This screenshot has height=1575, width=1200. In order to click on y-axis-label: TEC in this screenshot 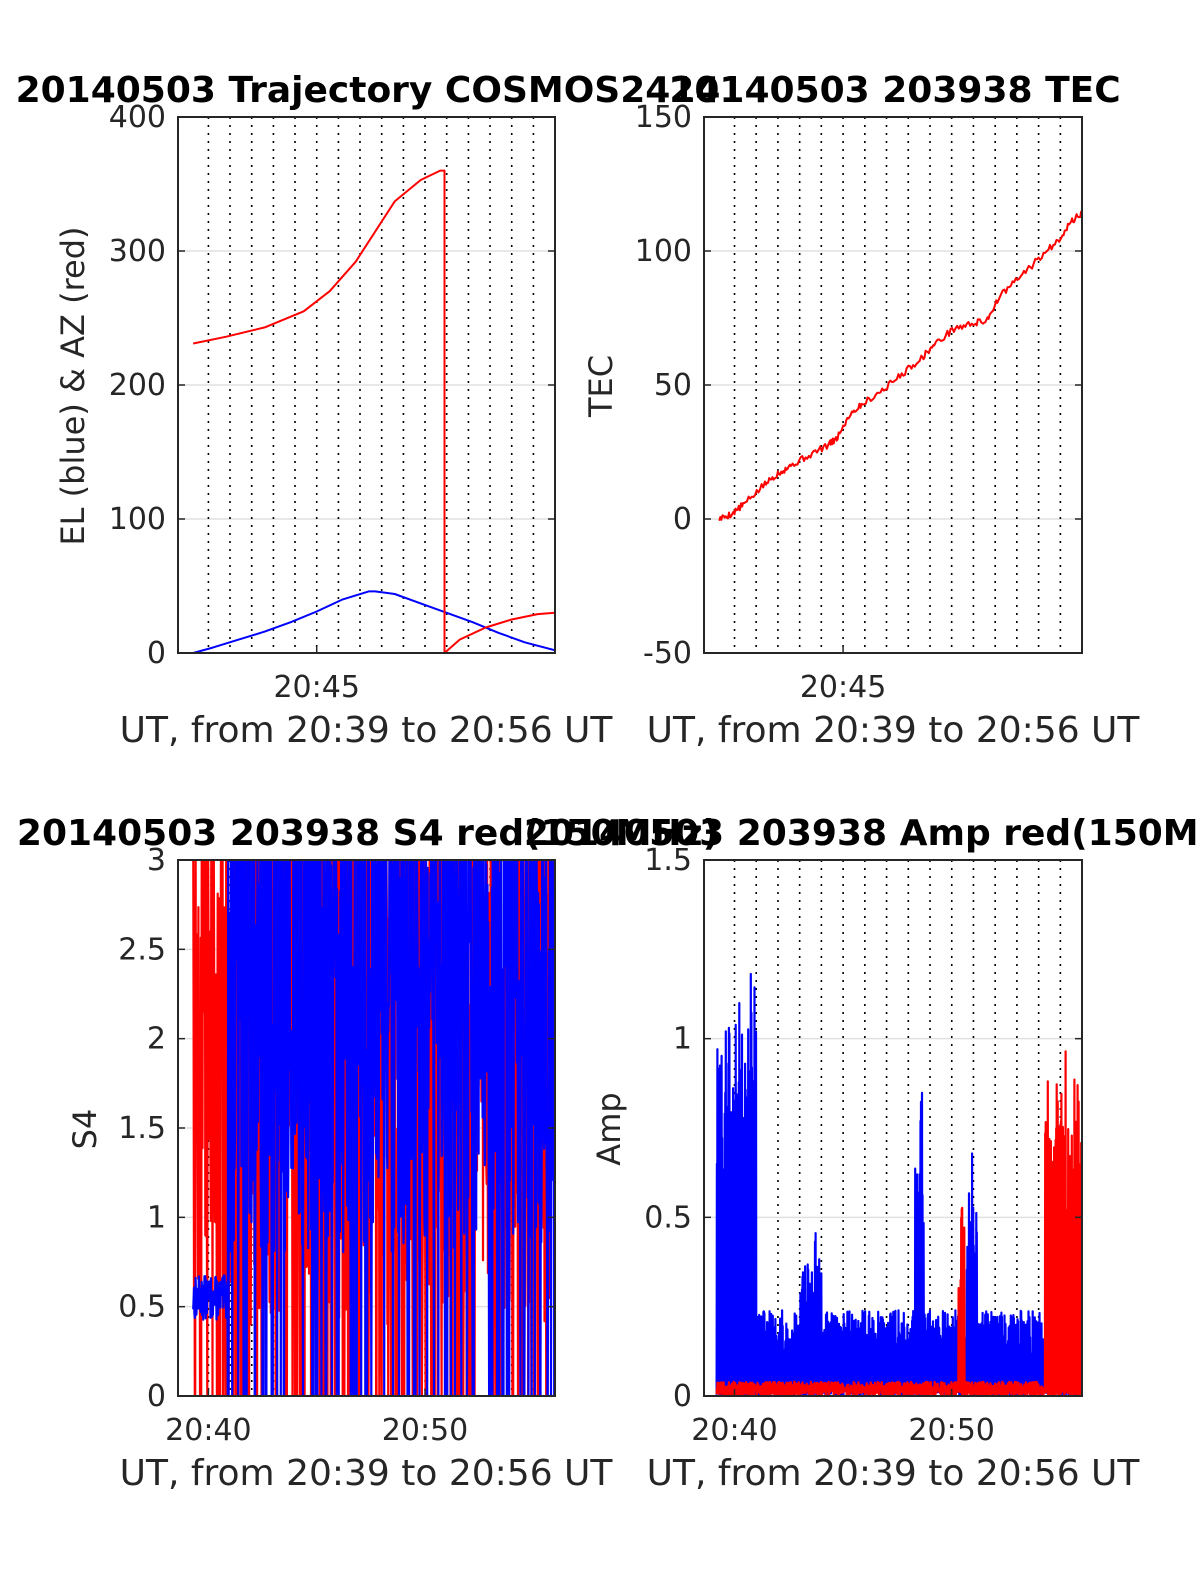, I will do `click(601, 386)`.